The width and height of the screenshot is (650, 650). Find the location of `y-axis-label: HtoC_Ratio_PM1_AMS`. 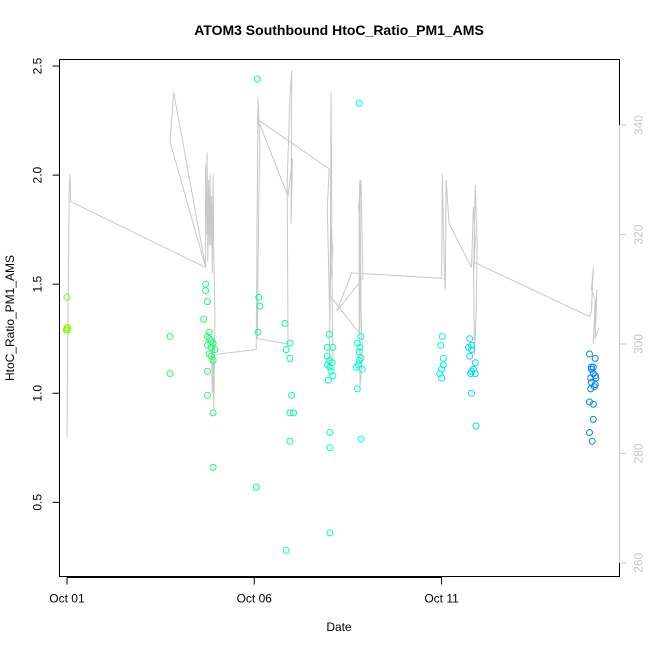

y-axis-label: HtoC_Ratio_PM1_AMS is located at coordinates (10, 318).